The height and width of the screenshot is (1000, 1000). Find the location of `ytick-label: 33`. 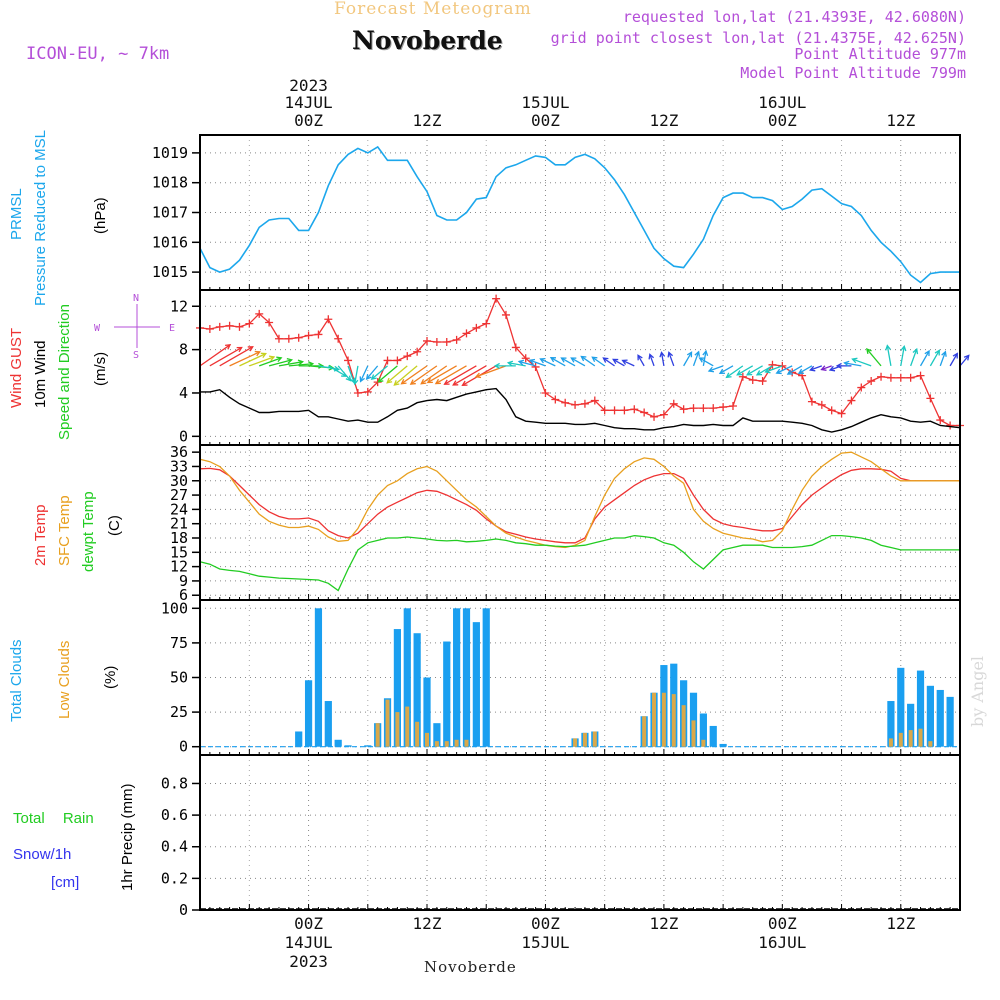

ytick-label: 33 is located at coordinates (179, 466).